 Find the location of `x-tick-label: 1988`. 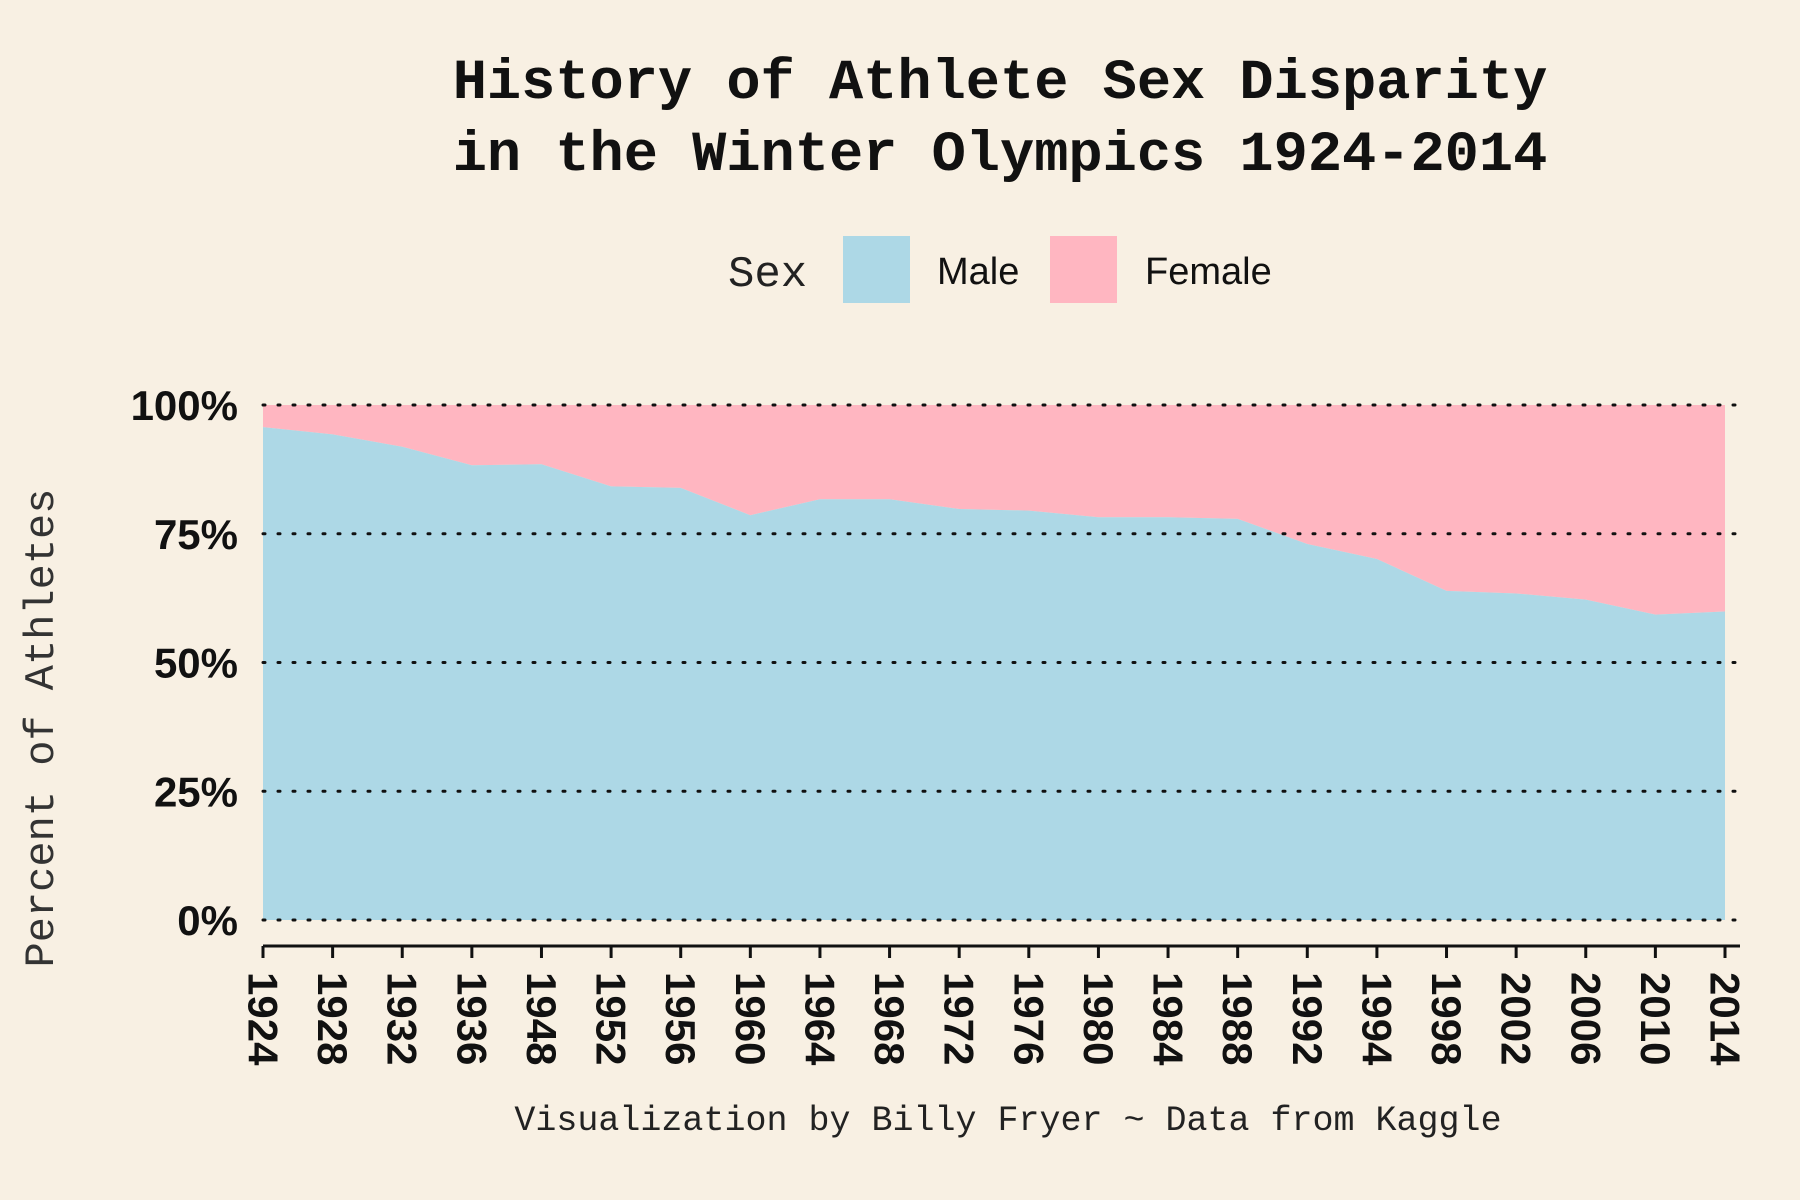

x-tick-label: 1988 is located at coordinates (1237, 1018).